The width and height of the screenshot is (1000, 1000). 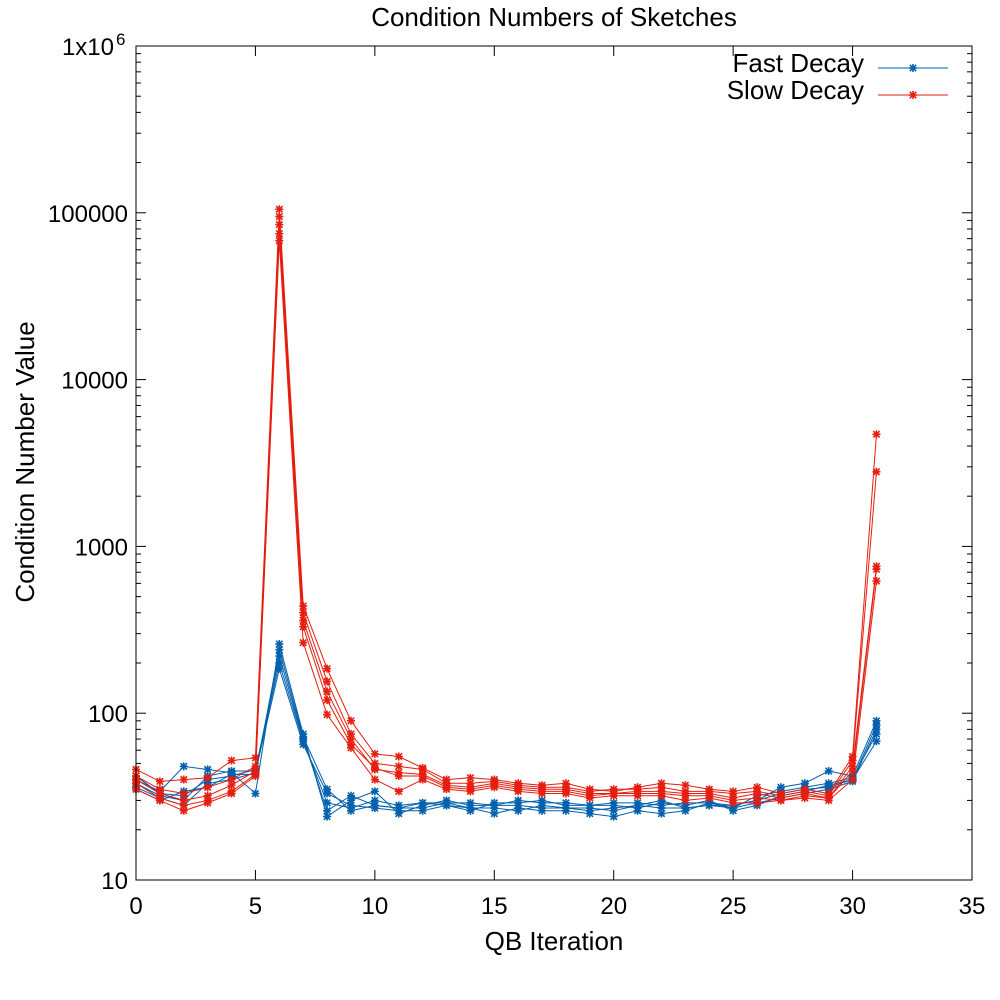 I want to click on y-tick-label: 1x10, so click(x=88, y=47).